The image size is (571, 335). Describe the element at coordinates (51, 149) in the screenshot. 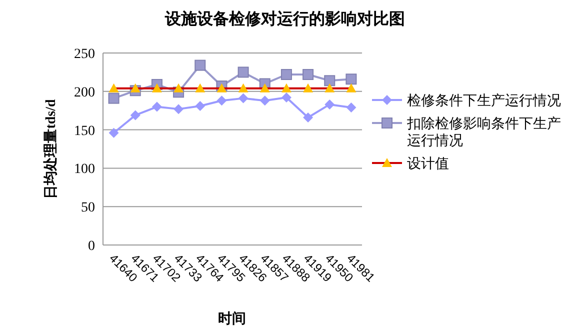

I see `y-axis-title: 日均处理量tds/d` at that location.